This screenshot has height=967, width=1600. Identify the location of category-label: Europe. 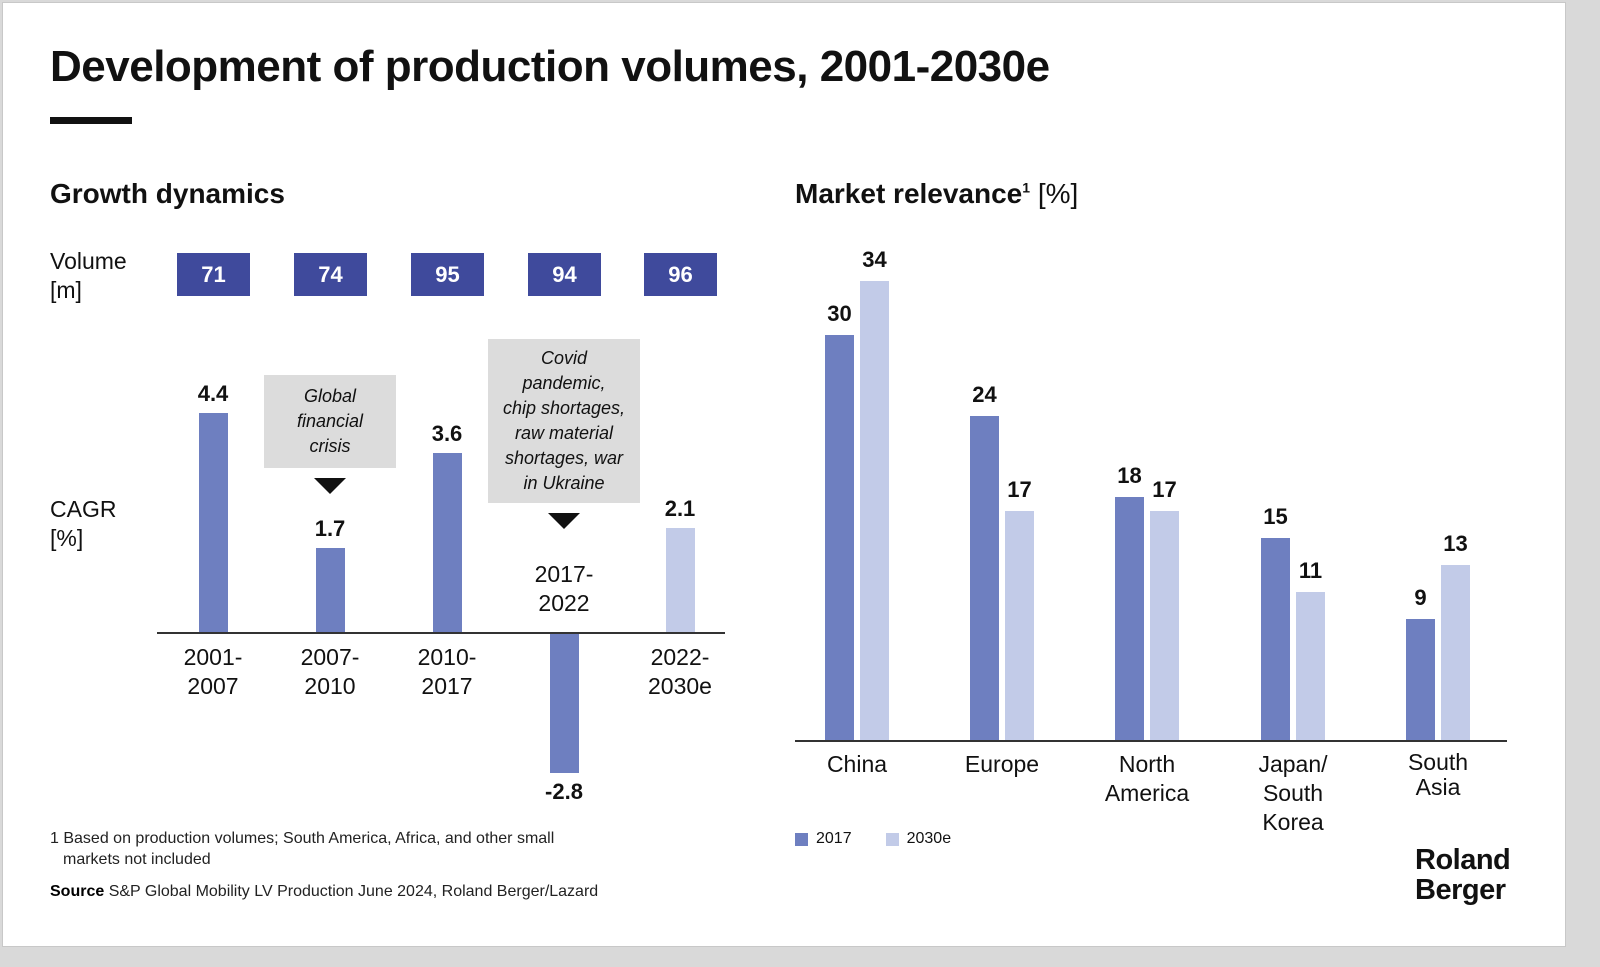
(1002, 764).